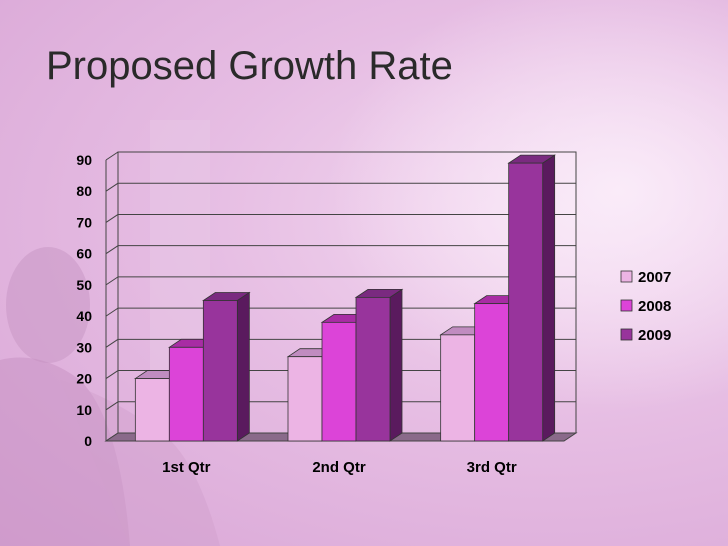 The image size is (728, 546). Describe the element at coordinates (305, 399) in the screenshot. I see `bar-2007-2nd Qtr` at that location.